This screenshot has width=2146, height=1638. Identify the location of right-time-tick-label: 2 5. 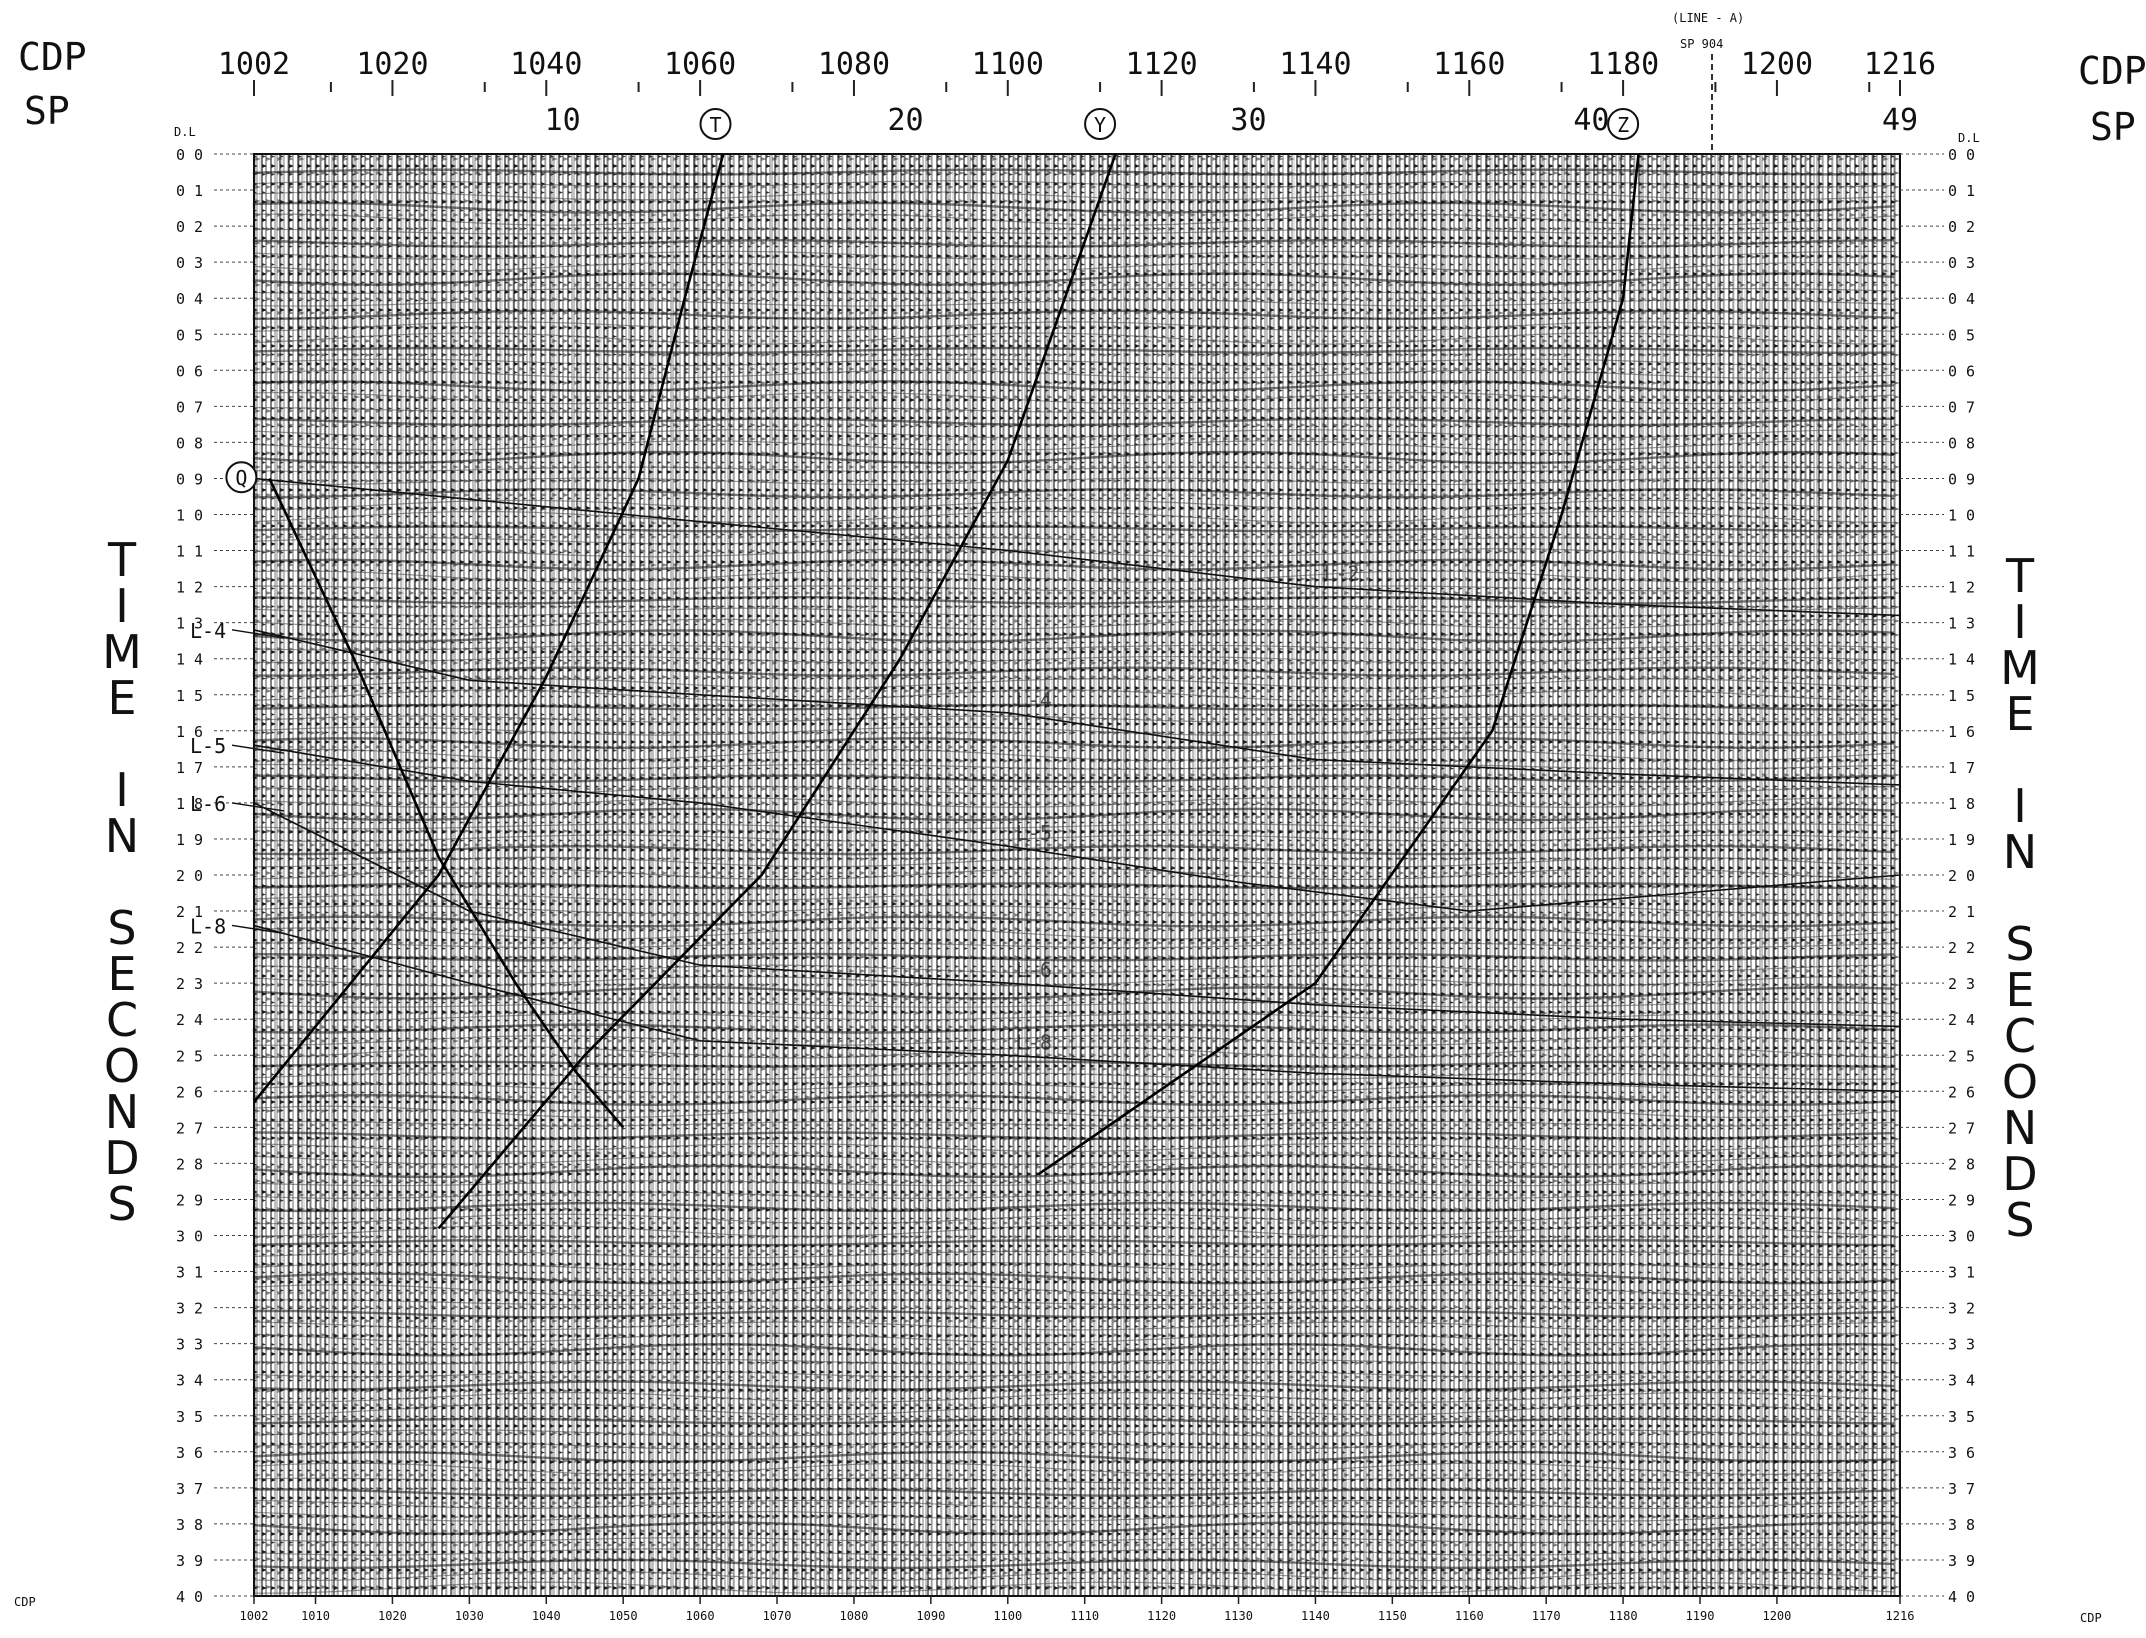
(1961, 1056).